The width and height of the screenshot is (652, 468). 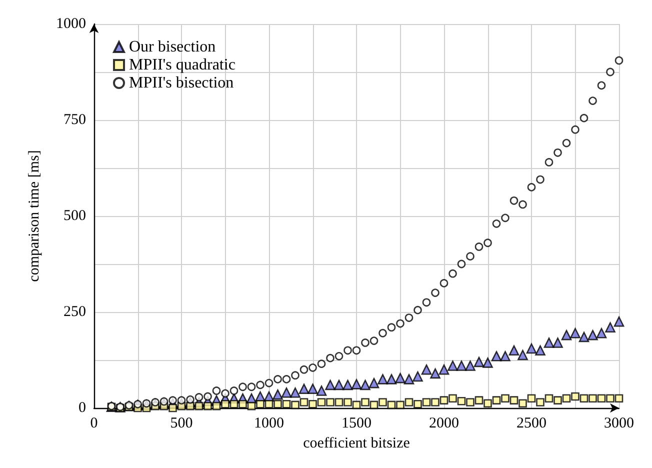 I want to click on y-tick-label: 750, so click(x=75, y=120).